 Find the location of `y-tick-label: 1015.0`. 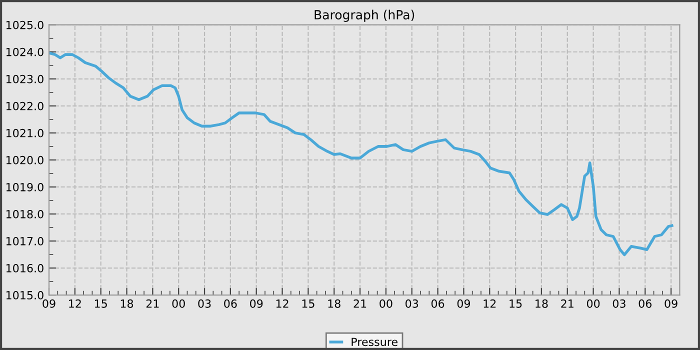

y-tick-label: 1015.0 is located at coordinates (25, 295).